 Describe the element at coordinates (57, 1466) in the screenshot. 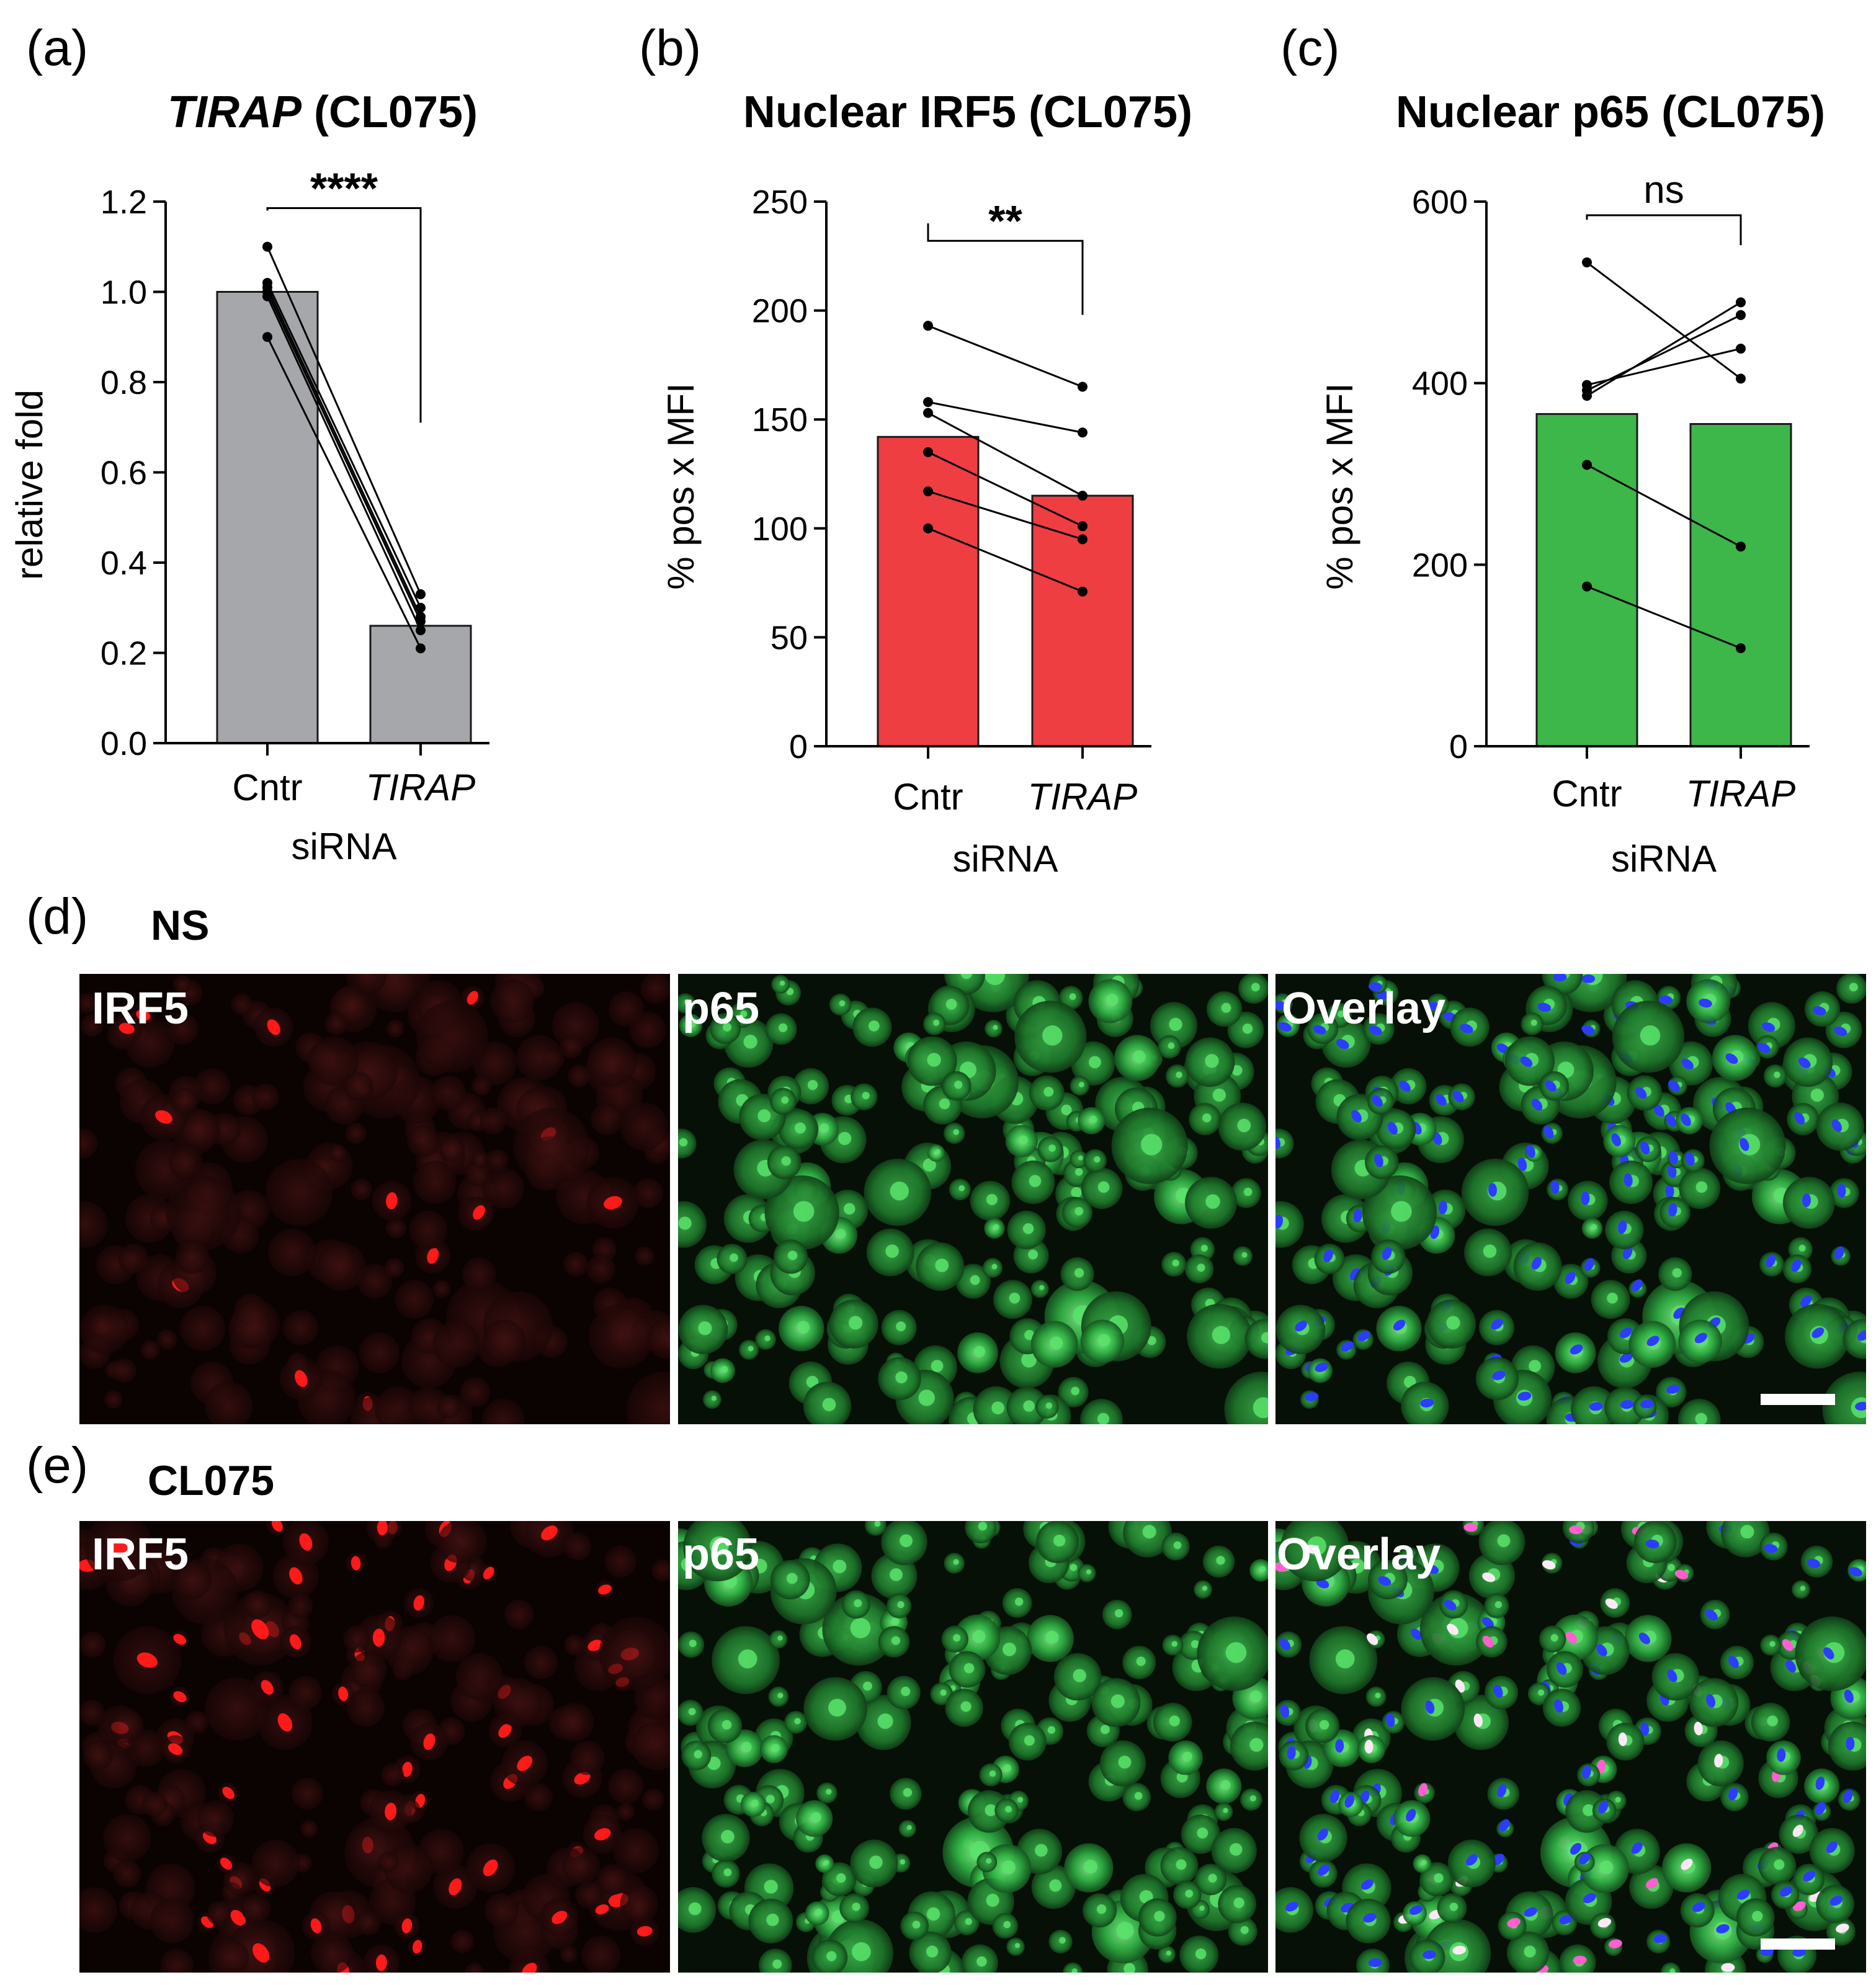

I see `panel-label-e: (e)` at that location.